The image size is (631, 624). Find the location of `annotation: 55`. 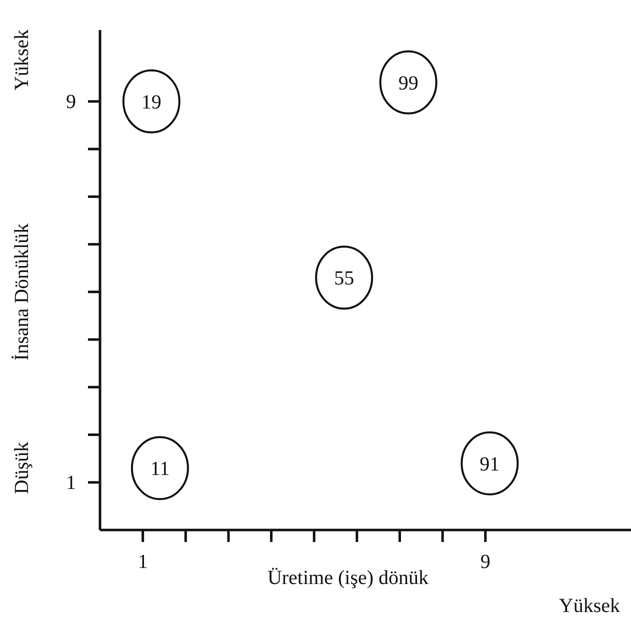

annotation: 55 is located at coordinates (344, 279).